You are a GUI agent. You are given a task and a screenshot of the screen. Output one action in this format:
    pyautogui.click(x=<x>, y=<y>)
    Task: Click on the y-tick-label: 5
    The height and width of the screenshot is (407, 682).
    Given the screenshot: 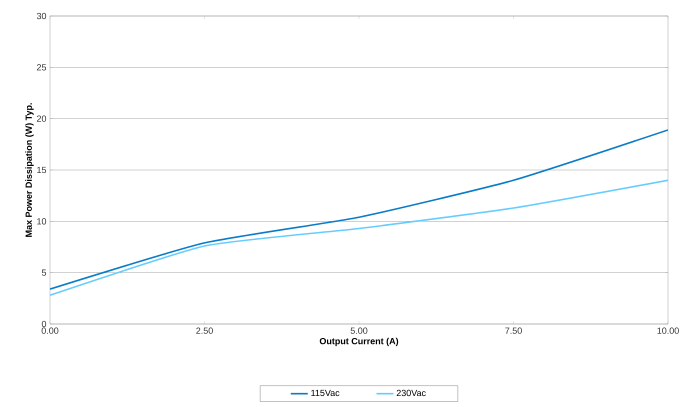 What is the action you would take?
    pyautogui.click(x=44, y=273)
    